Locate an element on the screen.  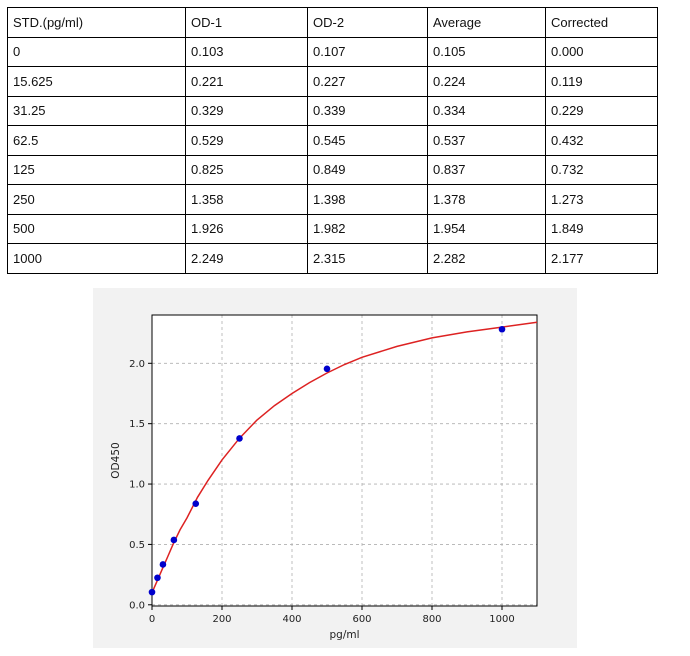
table-cell: 0.545 is located at coordinates (367, 140).